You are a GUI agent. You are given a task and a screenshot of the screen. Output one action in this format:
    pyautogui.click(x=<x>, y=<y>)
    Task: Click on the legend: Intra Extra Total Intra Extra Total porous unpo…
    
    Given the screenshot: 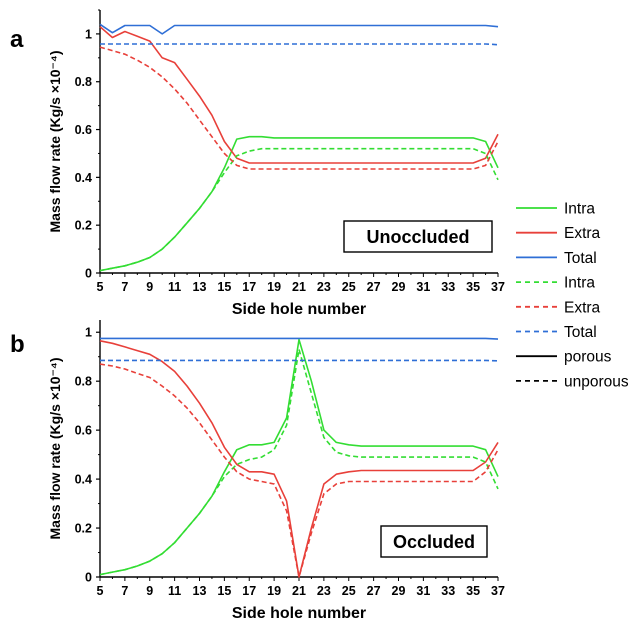 What is the action you would take?
    pyautogui.click(x=572, y=295)
    